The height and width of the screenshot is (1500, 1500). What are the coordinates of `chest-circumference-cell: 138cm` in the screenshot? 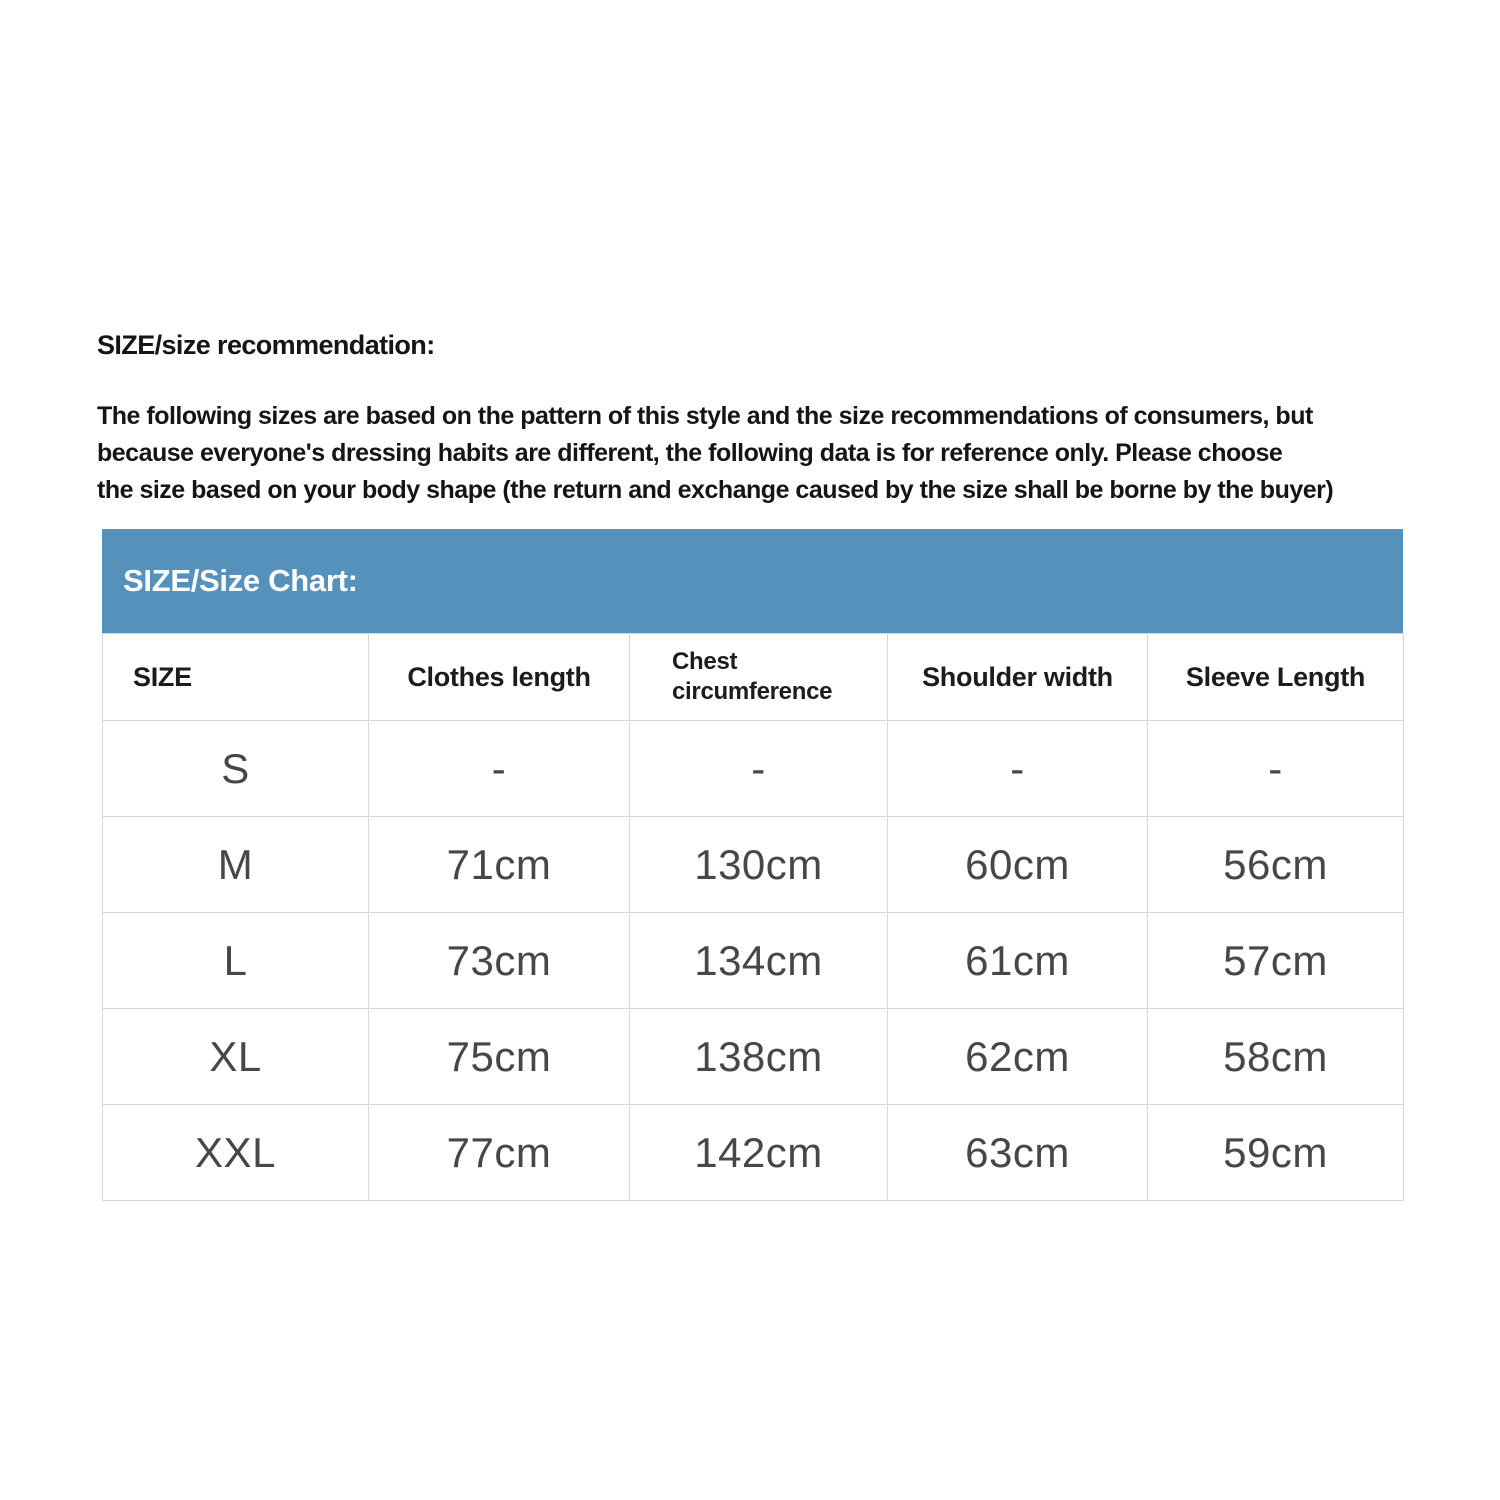 It's located at (758, 1056).